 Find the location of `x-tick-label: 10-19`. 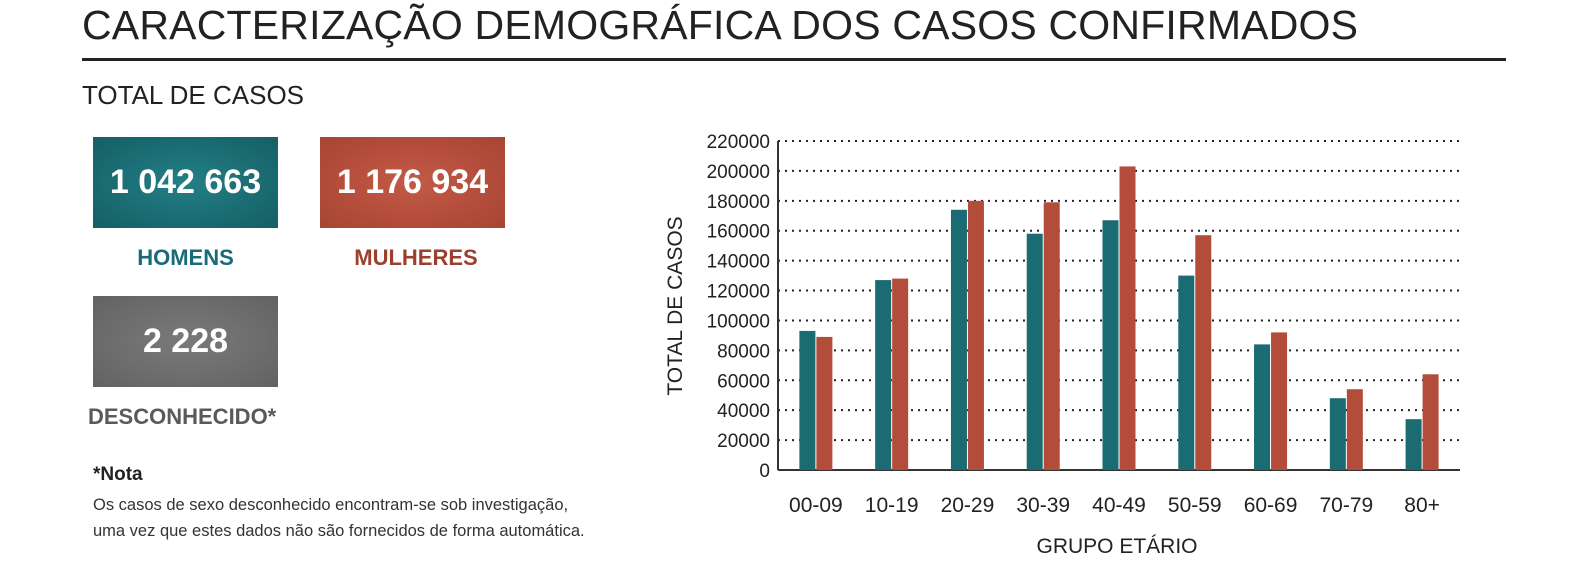

x-tick-label: 10-19 is located at coordinates (892, 505).